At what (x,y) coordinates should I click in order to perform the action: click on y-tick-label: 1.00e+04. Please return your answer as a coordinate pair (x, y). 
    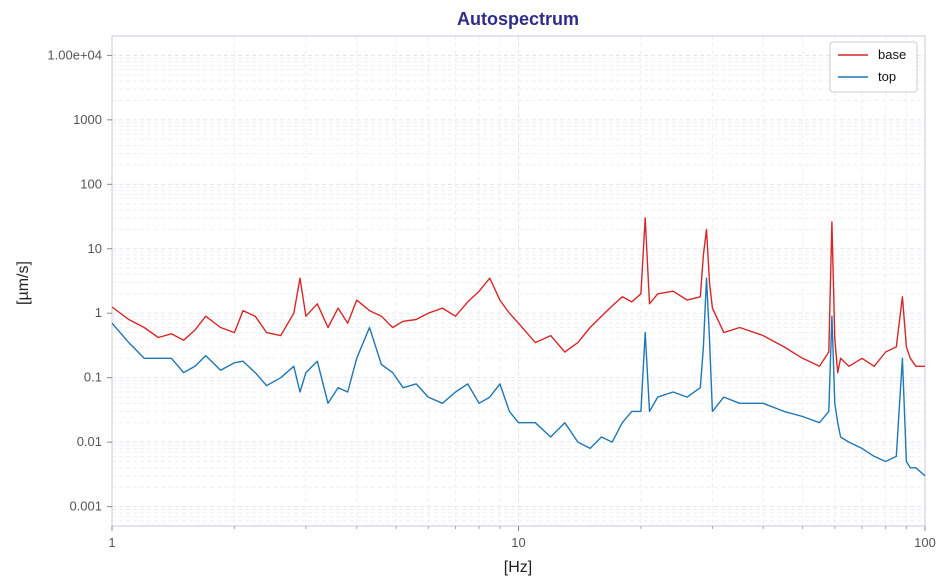
    Looking at the image, I should click on (74, 54).